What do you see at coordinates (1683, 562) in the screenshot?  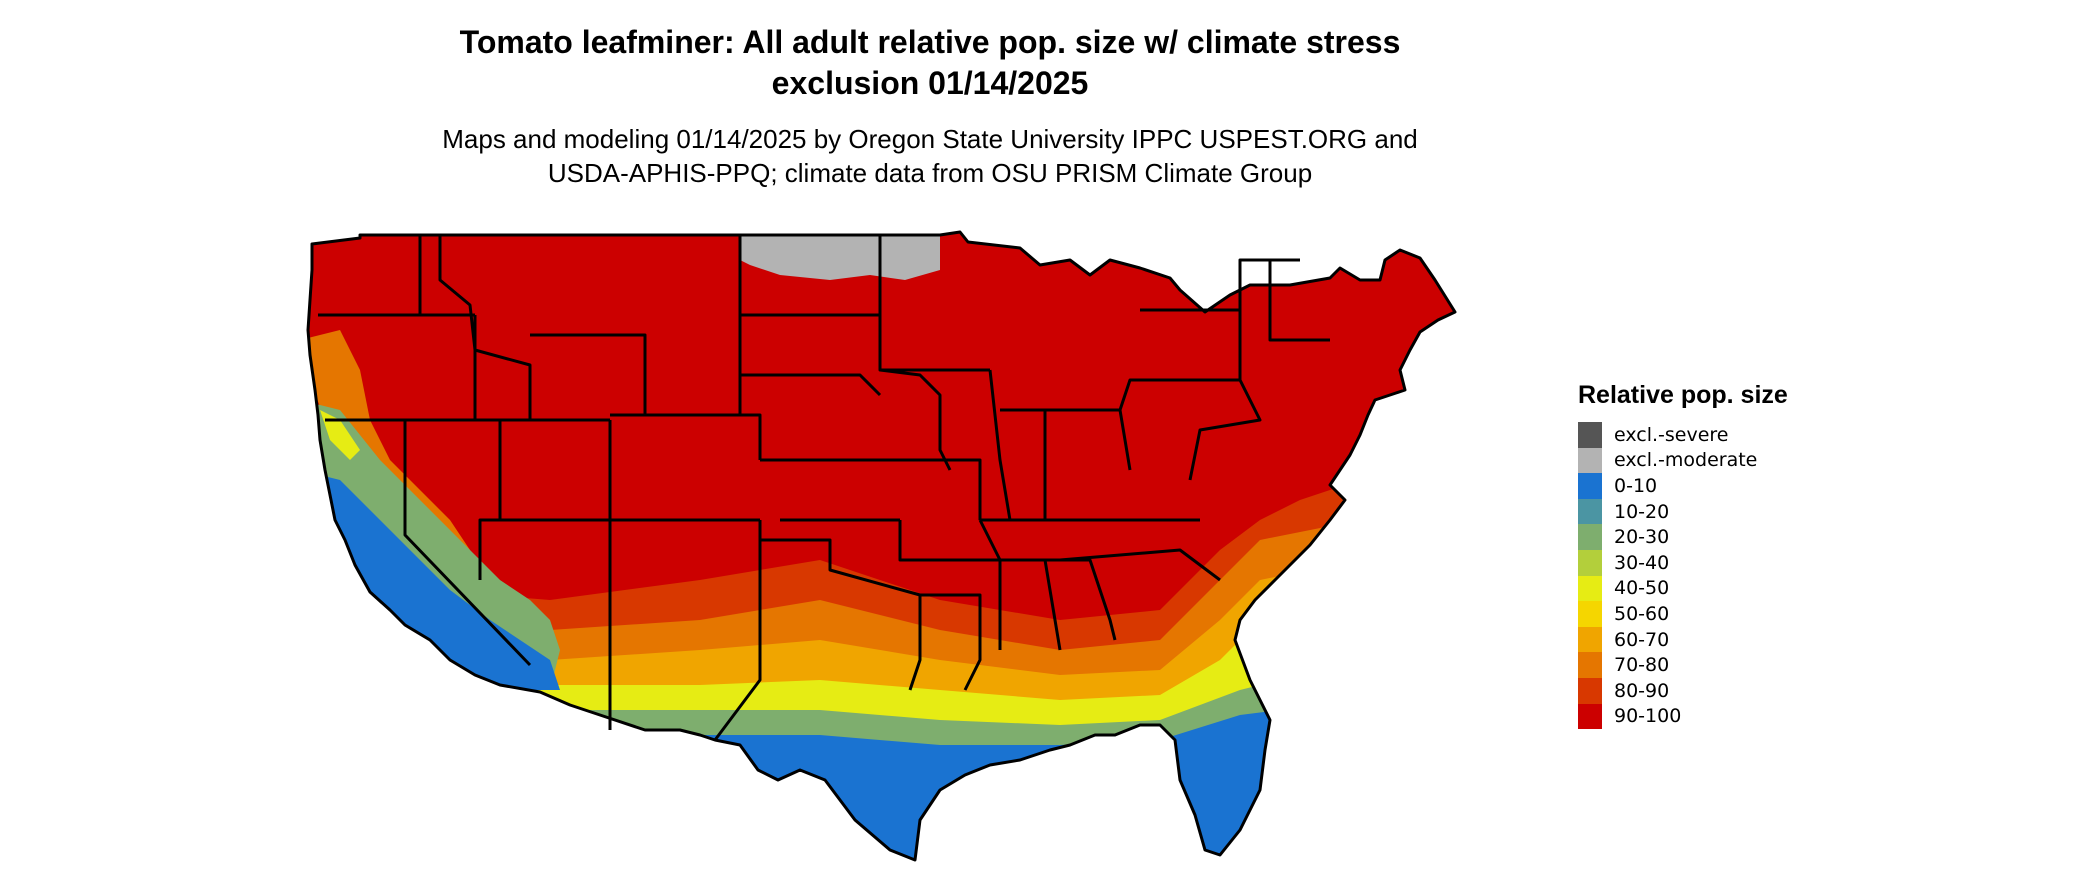 I see `legend-item: 30-40` at bounding box center [1683, 562].